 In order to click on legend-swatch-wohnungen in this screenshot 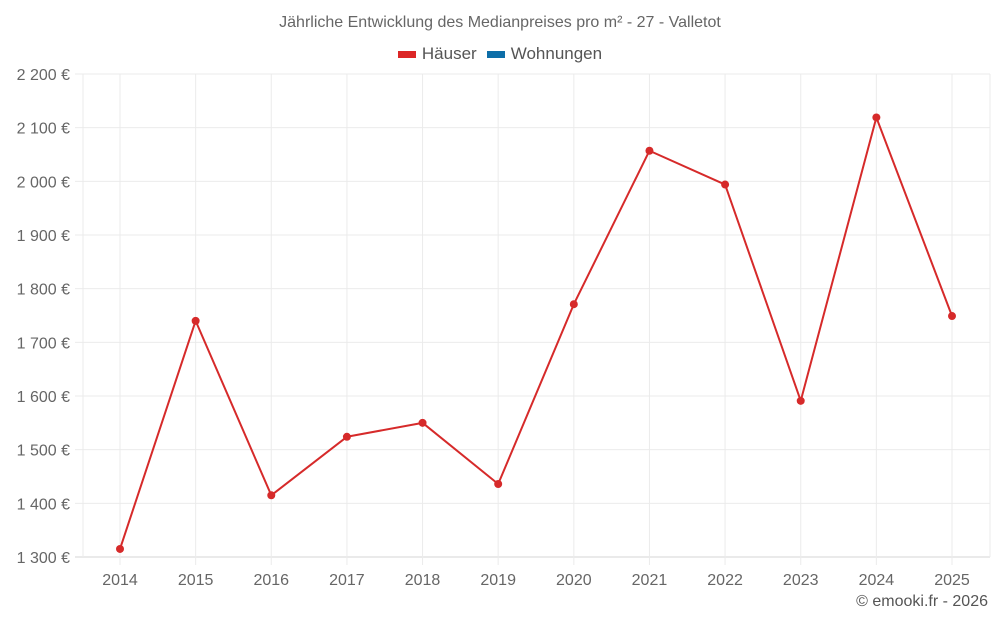, I will do `click(495, 54)`.